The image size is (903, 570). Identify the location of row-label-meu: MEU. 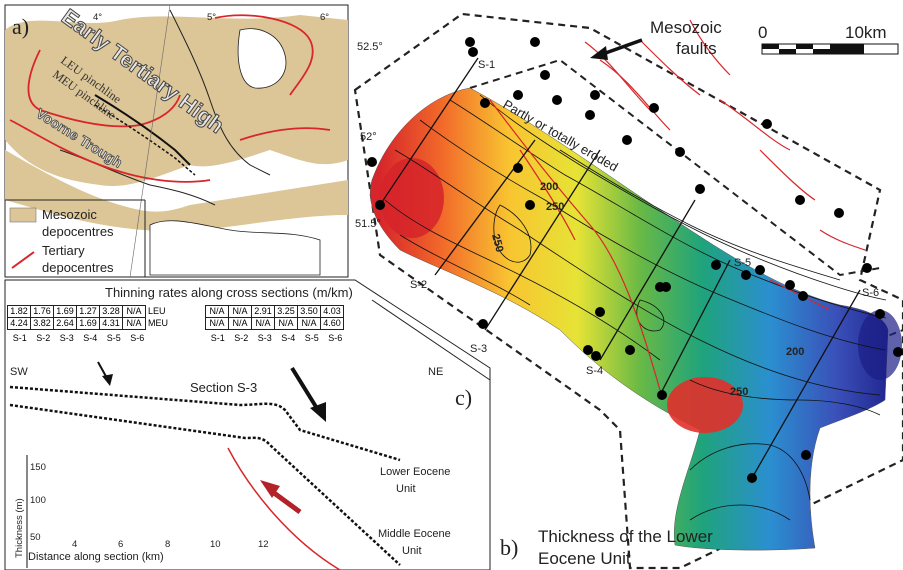
(158, 323).